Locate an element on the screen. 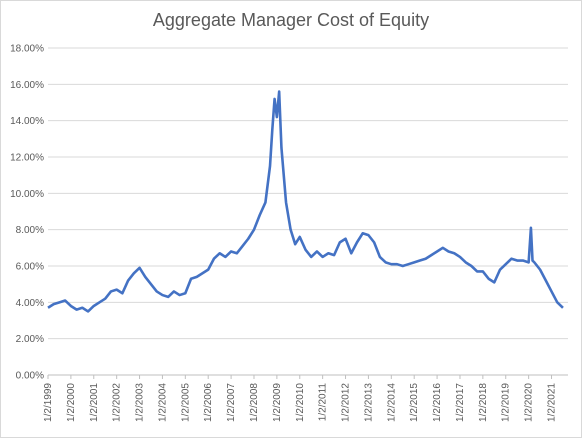 This screenshot has width=582, height=438. y-tick-label: 4.00% is located at coordinates (30, 303).